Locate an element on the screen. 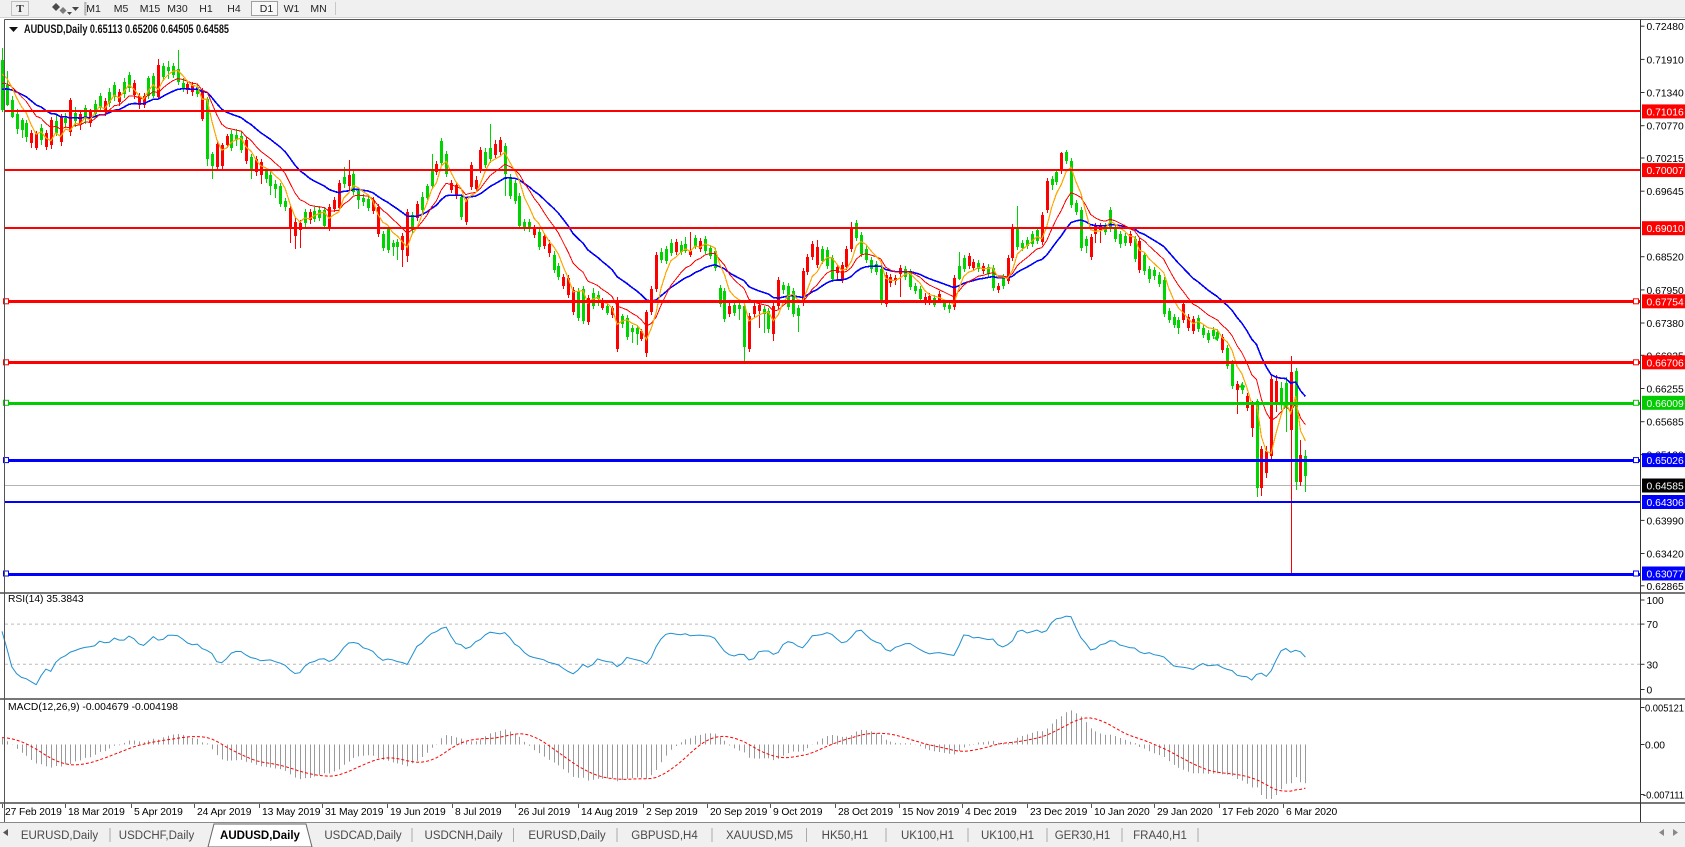 The width and height of the screenshot is (1685, 847). svg-text: HK50,H1 is located at coordinates (845, 836).